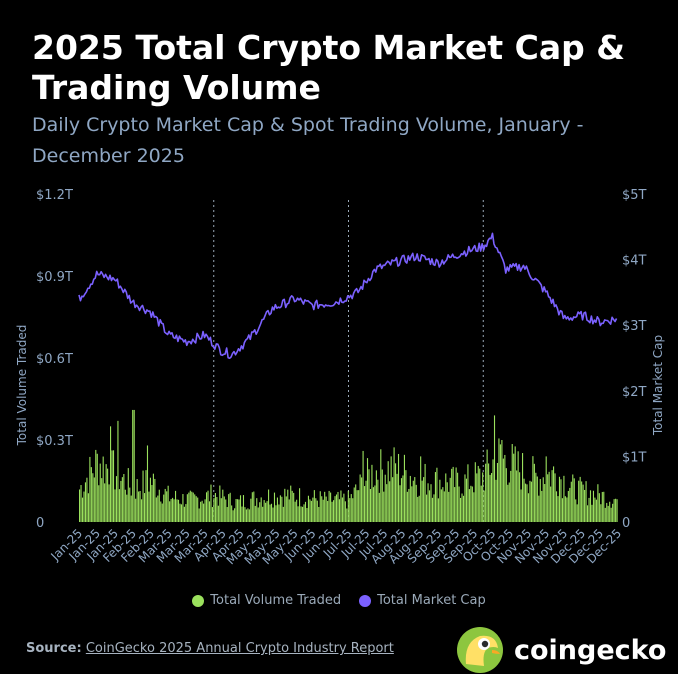 The height and width of the screenshot is (674, 678). What do you see at coordinates (480, 650) in the screenshot?
I see `coingecko-logo-icon` at bounding box center [480, 650].